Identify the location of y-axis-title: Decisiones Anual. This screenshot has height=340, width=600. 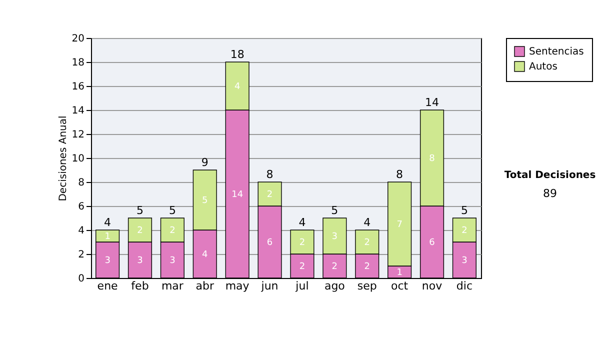
(63, 159).